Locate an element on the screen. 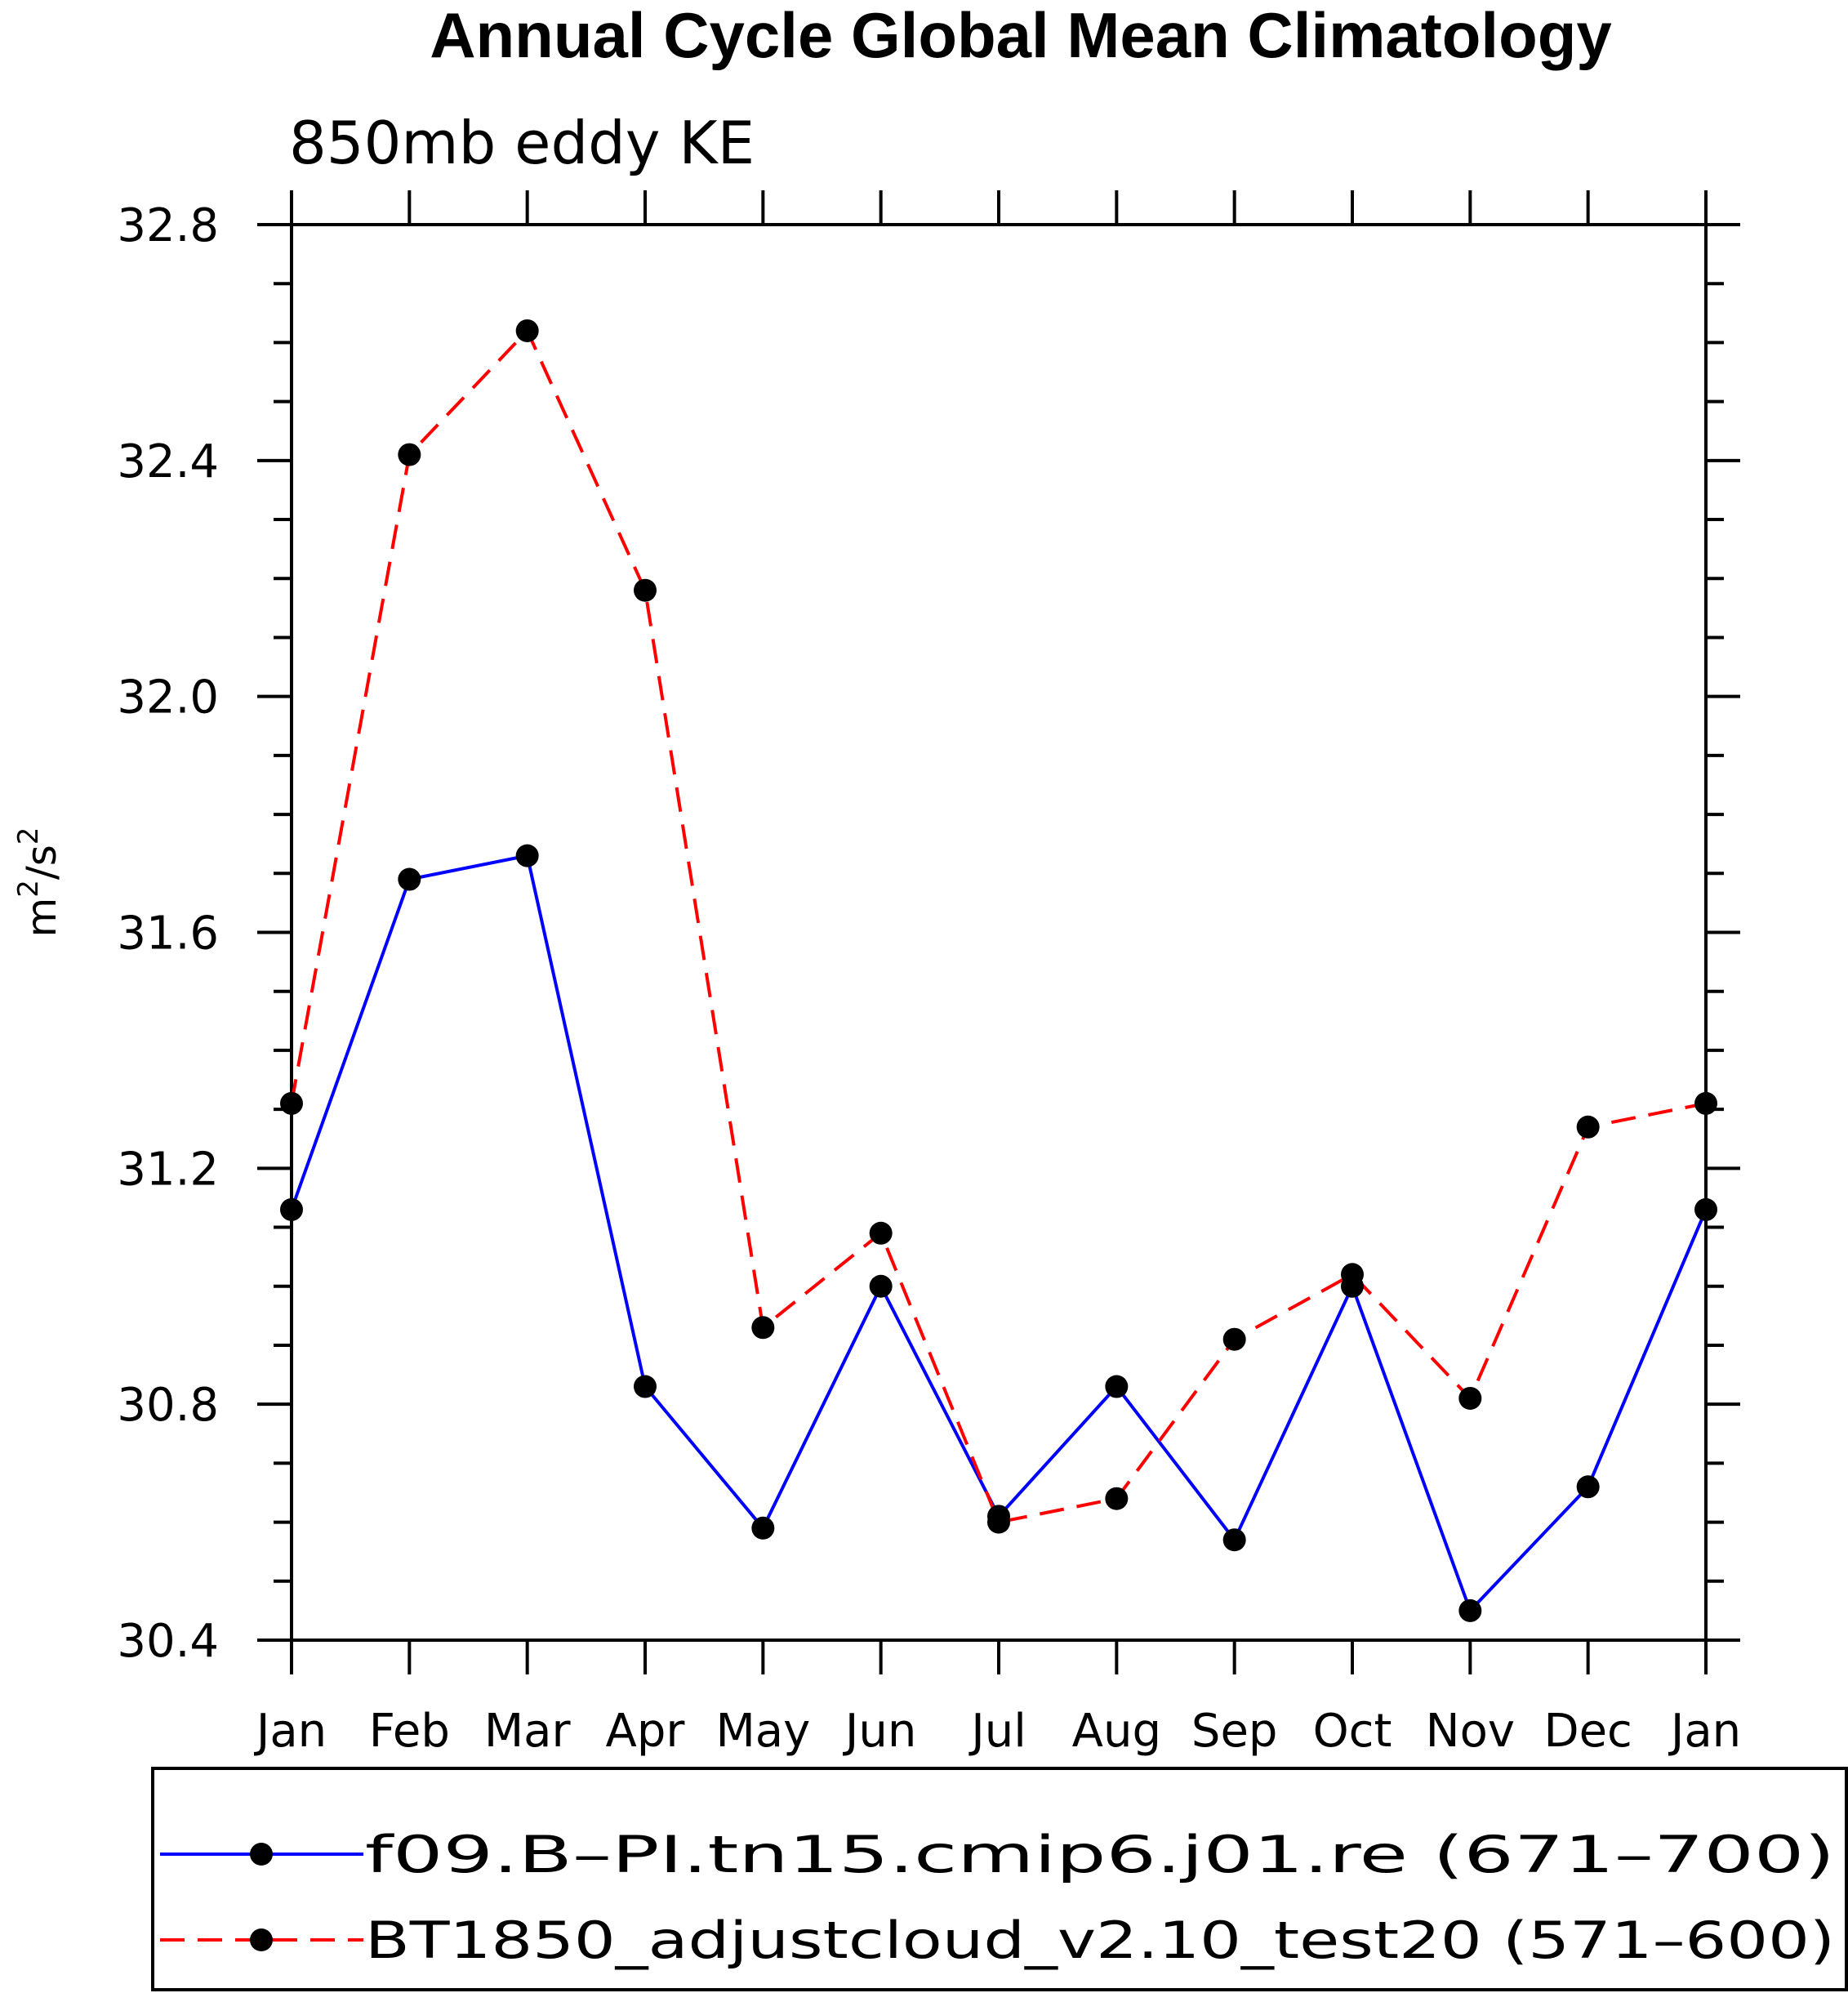  chart-title: Annual Cycle Global Mean Climatology is located at coordinates (1021, 35).